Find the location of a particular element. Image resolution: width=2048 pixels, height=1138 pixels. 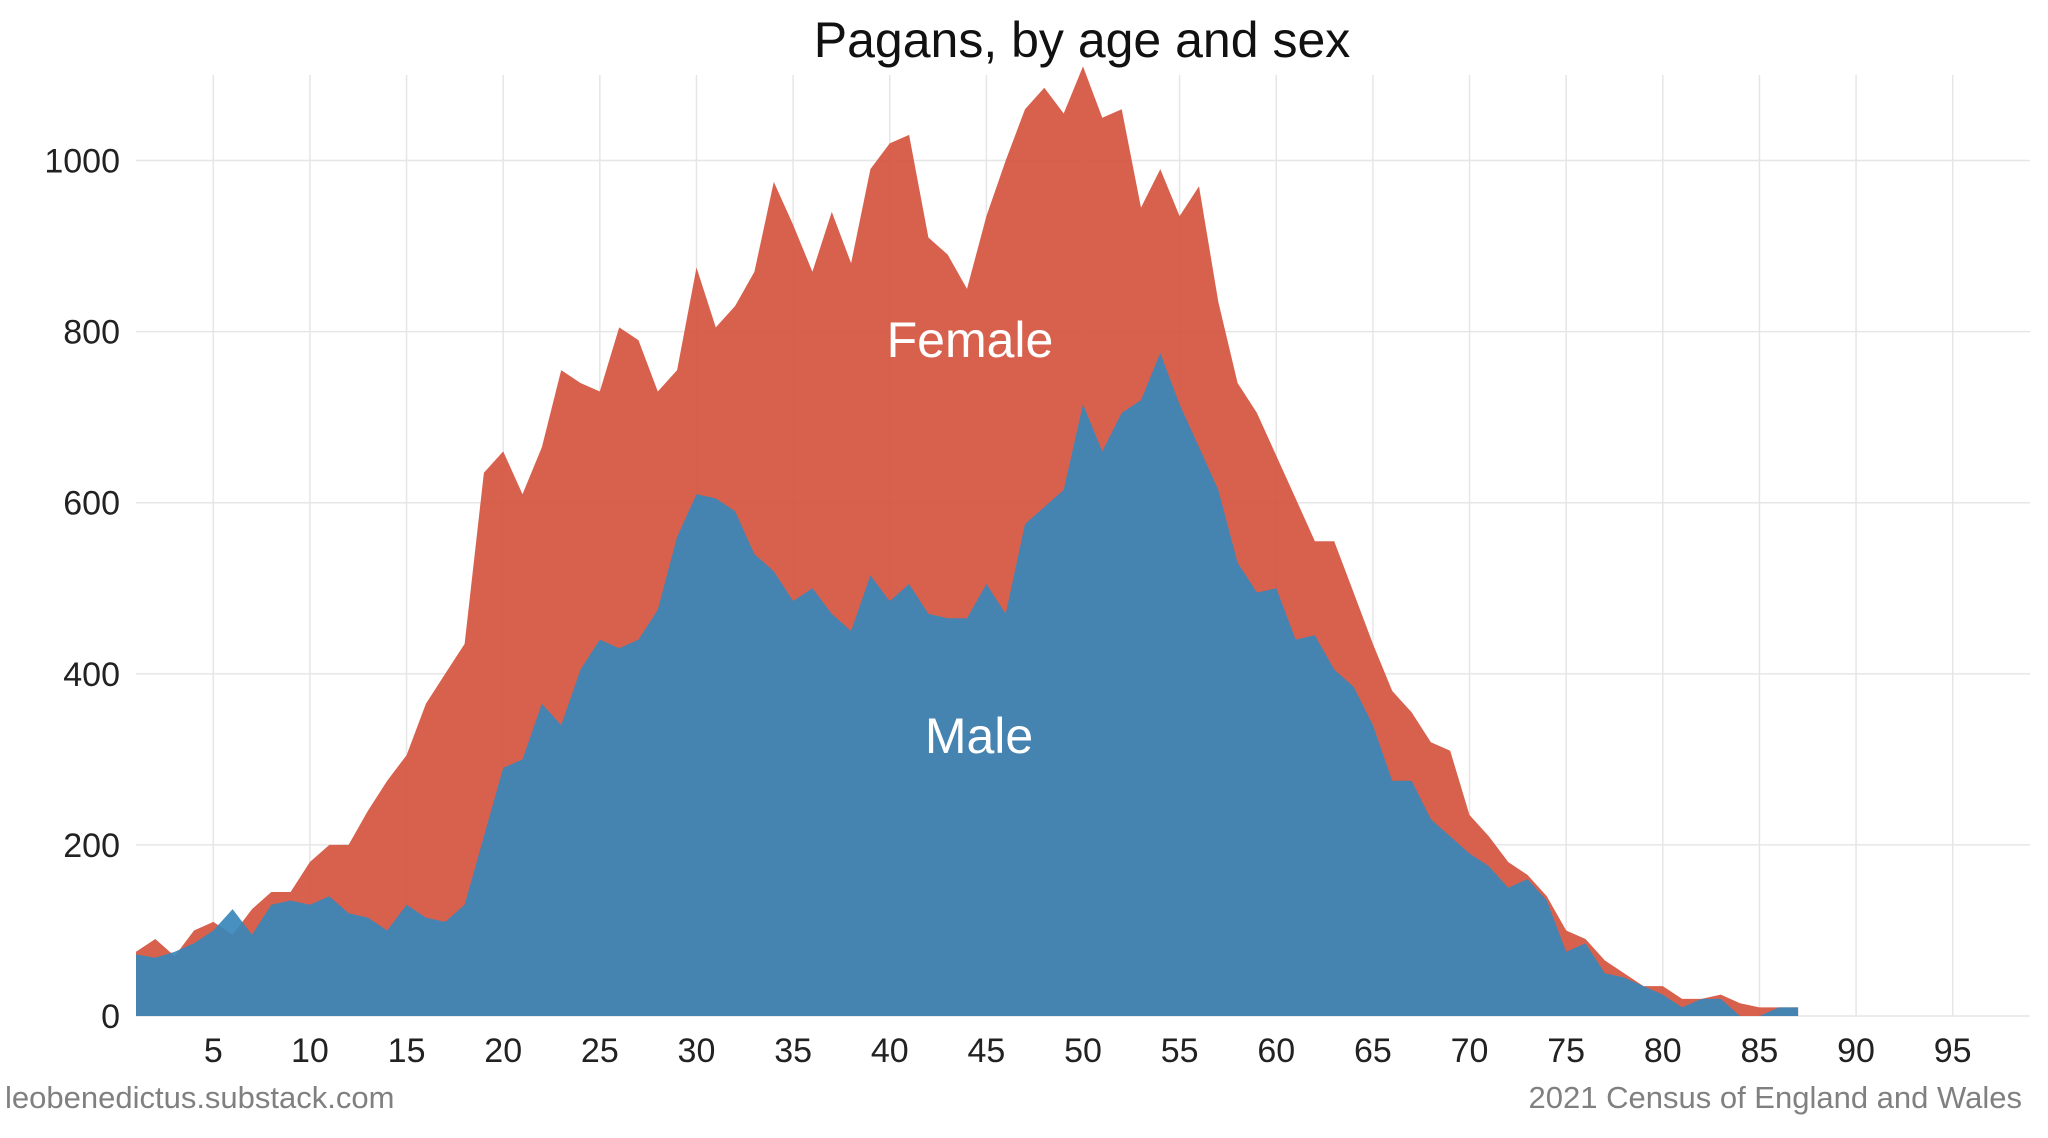

series-labels: Female Male is located at coordinates (970, 538).